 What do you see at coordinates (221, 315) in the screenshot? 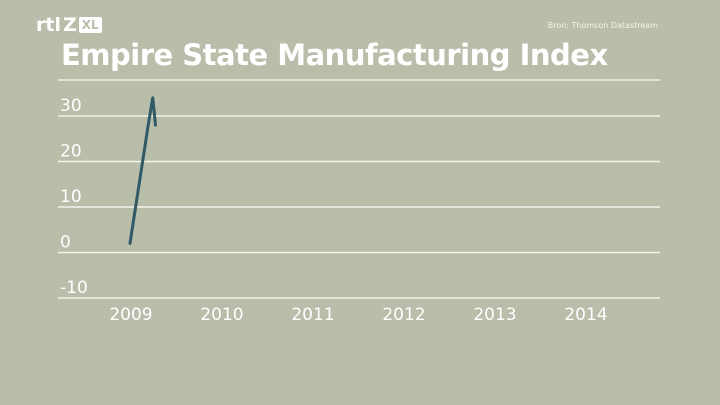
I see `x-tick-label: 2010` at bounding box center [221, 315].